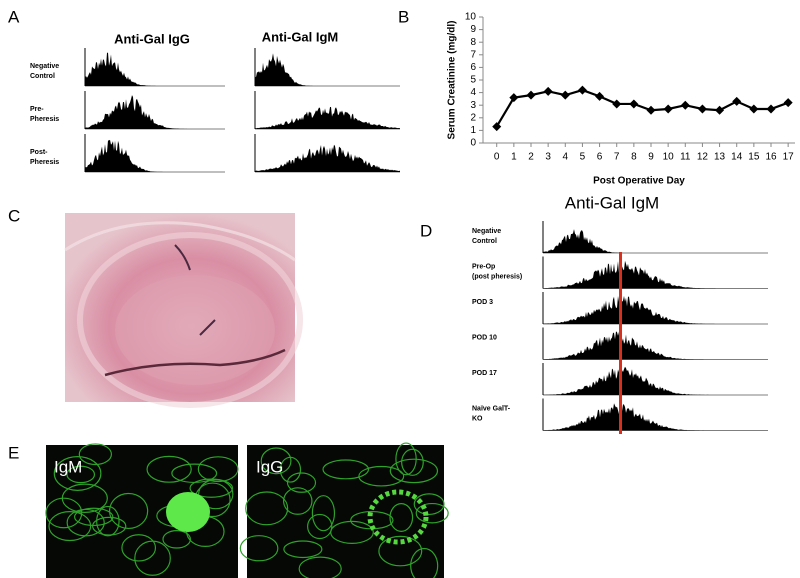 This screenshot has width=800, height=578. Describe the element at coordinates (771, 157) in the screenshot. I see `x-tick-label: 16` at that location.